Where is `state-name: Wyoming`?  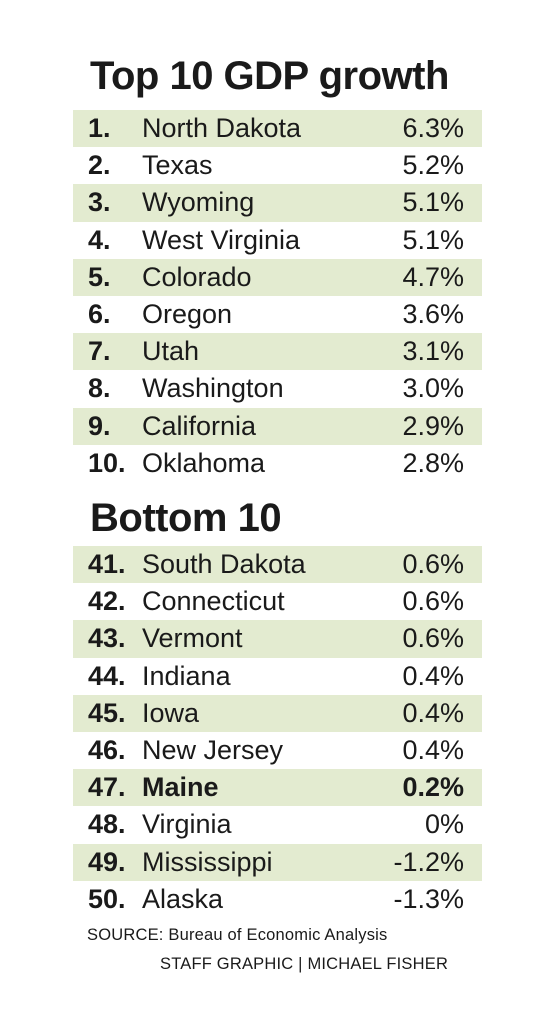
state-name: Wyoming is located at coordinates (198, 202).